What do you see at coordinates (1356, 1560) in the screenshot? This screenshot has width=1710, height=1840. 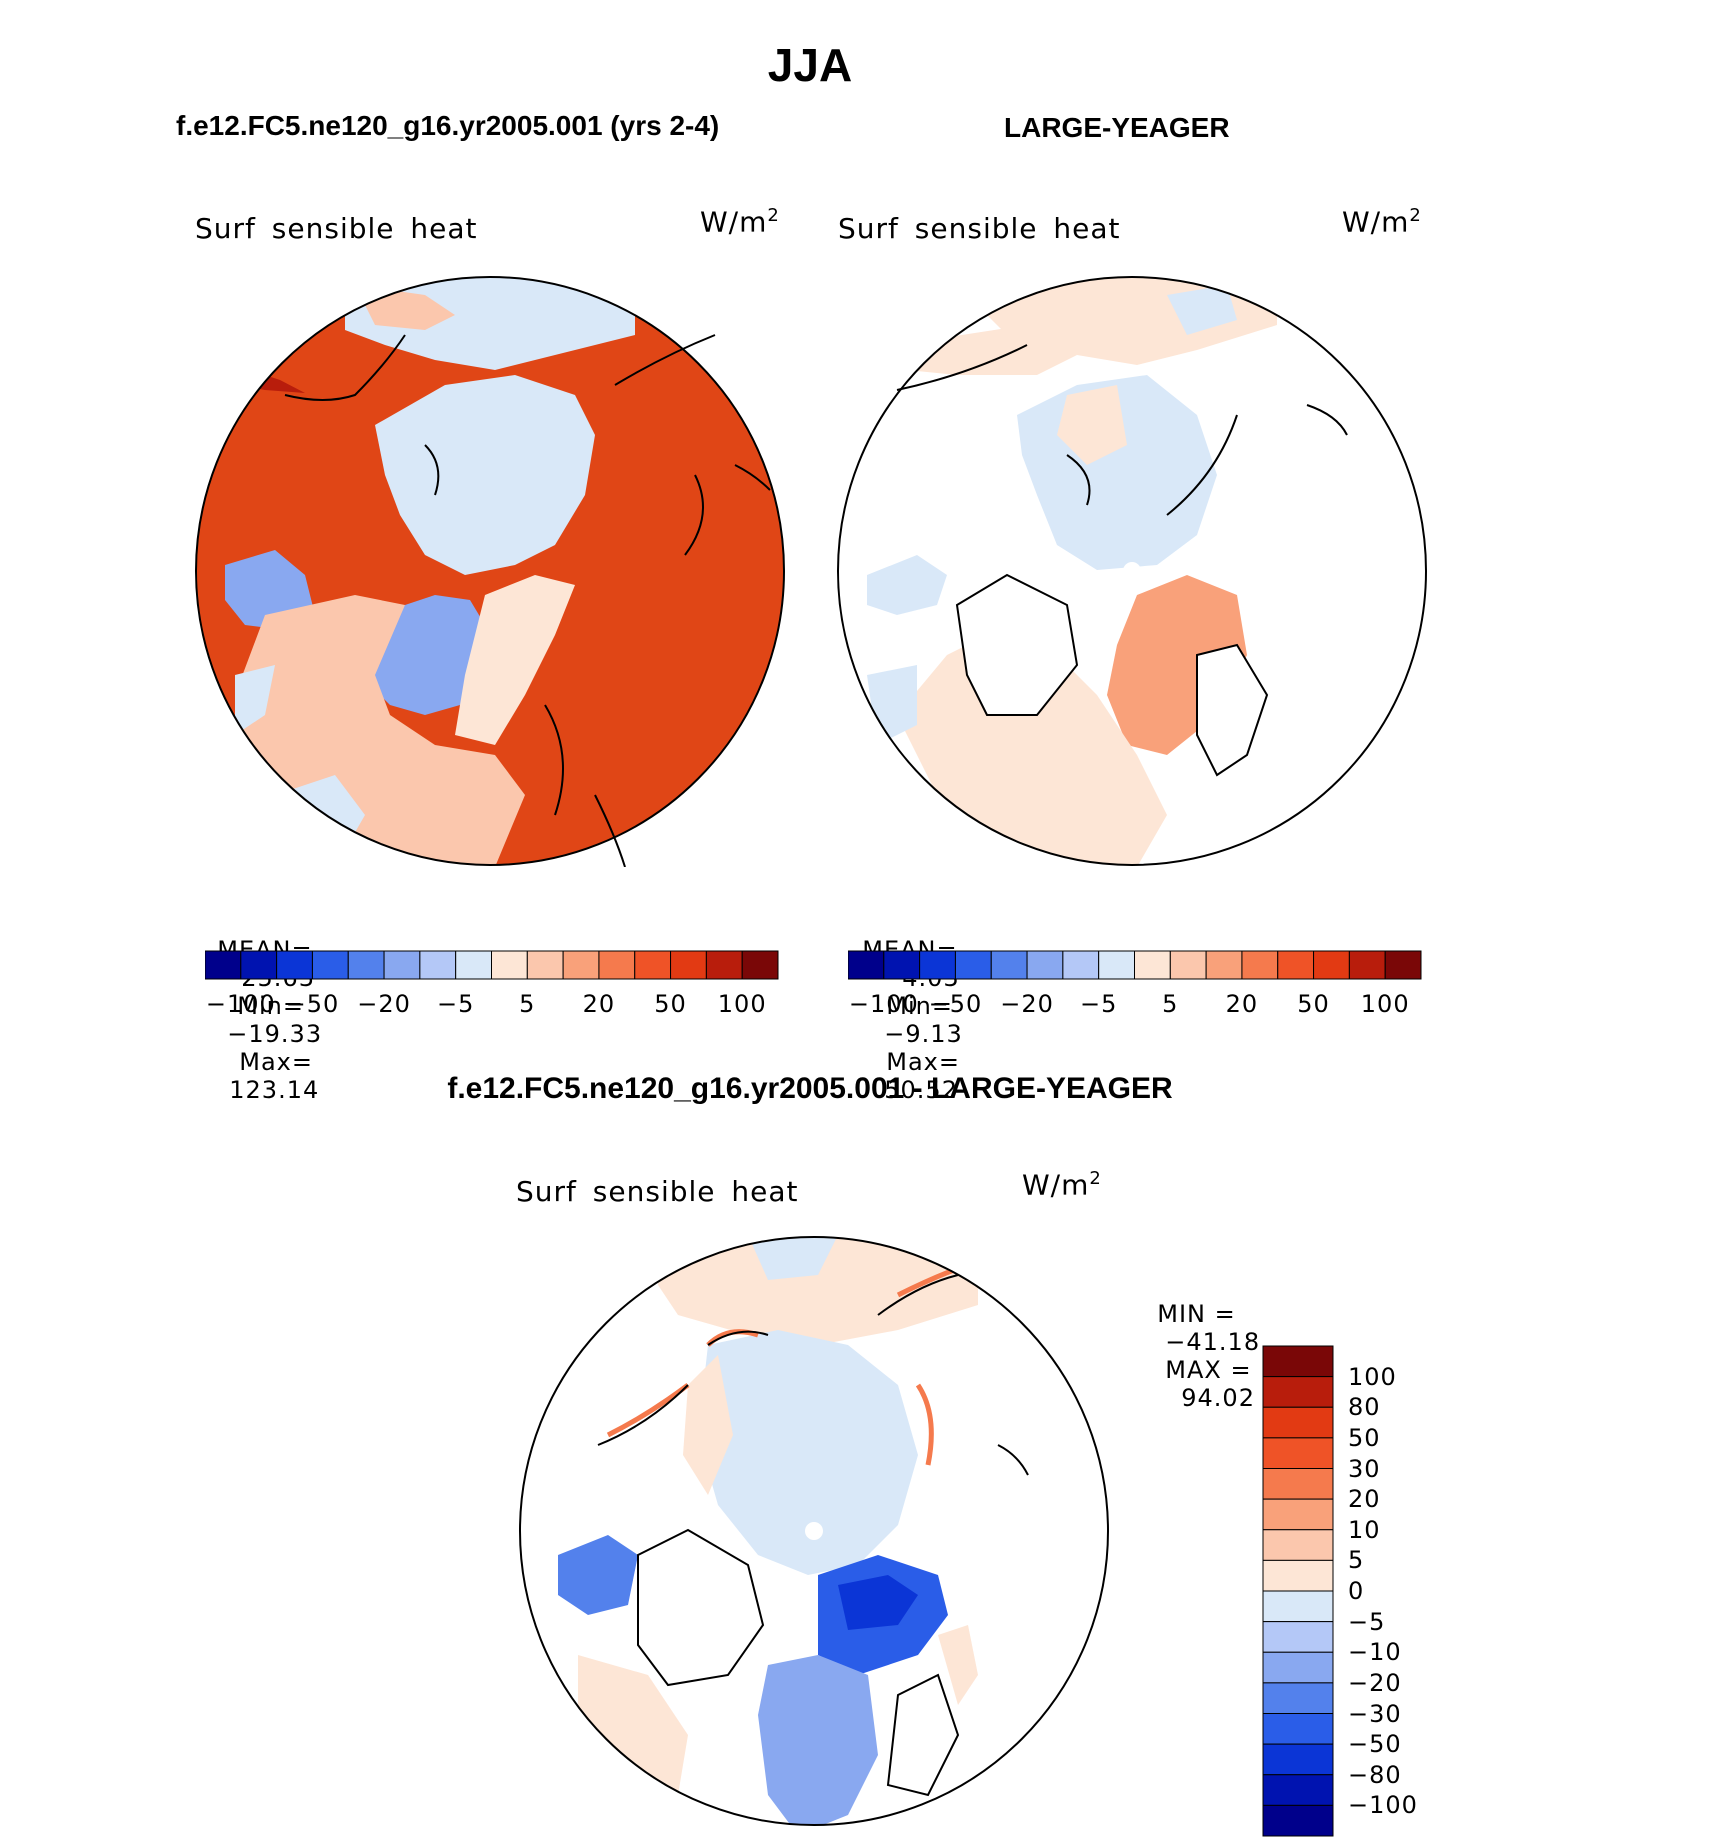 I see `diff-colorbar-label: 5` at bounding box center [1356, 1560].